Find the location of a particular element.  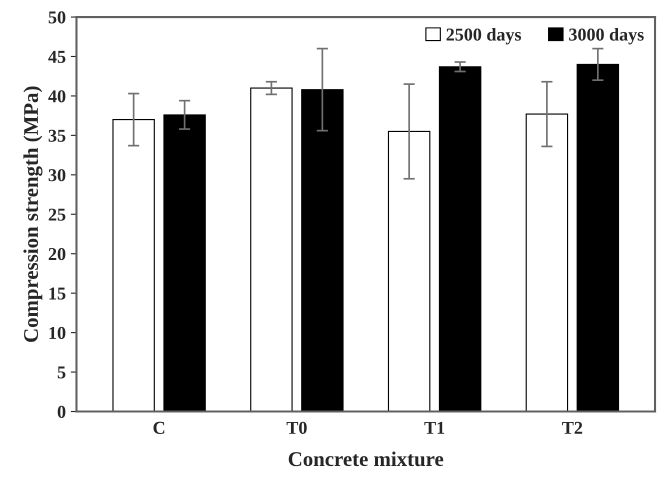

y-tick-label: 20 is located at coordinates (57, 254).